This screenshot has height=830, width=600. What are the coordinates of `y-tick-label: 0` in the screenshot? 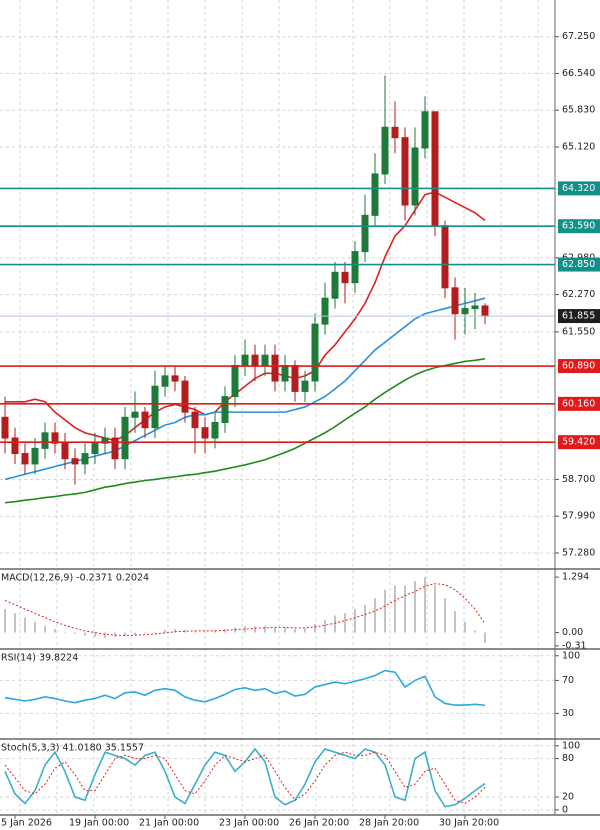 It's located at (565, 809).